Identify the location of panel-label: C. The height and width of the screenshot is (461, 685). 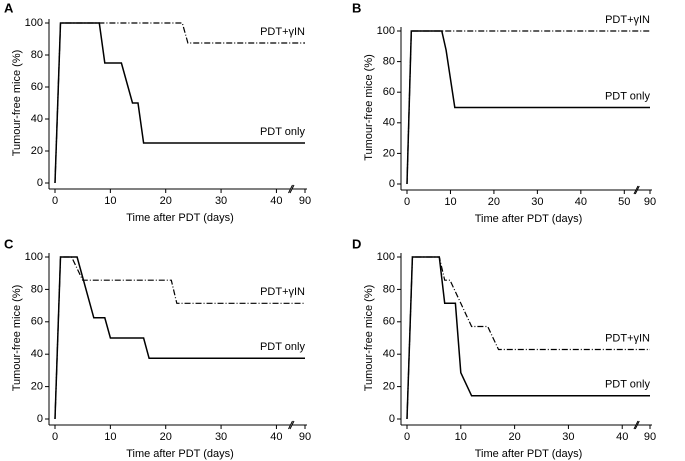
(9, 243).